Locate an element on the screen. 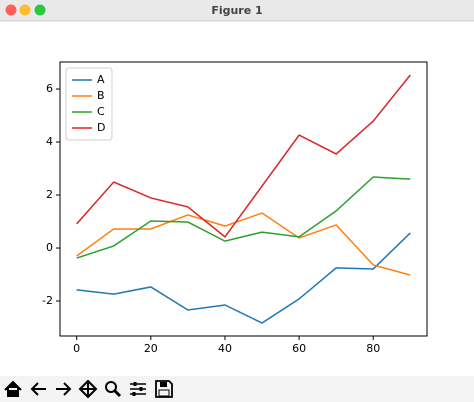 The width and height of the screenshot is (474, 402). configure-button is located at coordinates (138, 389).